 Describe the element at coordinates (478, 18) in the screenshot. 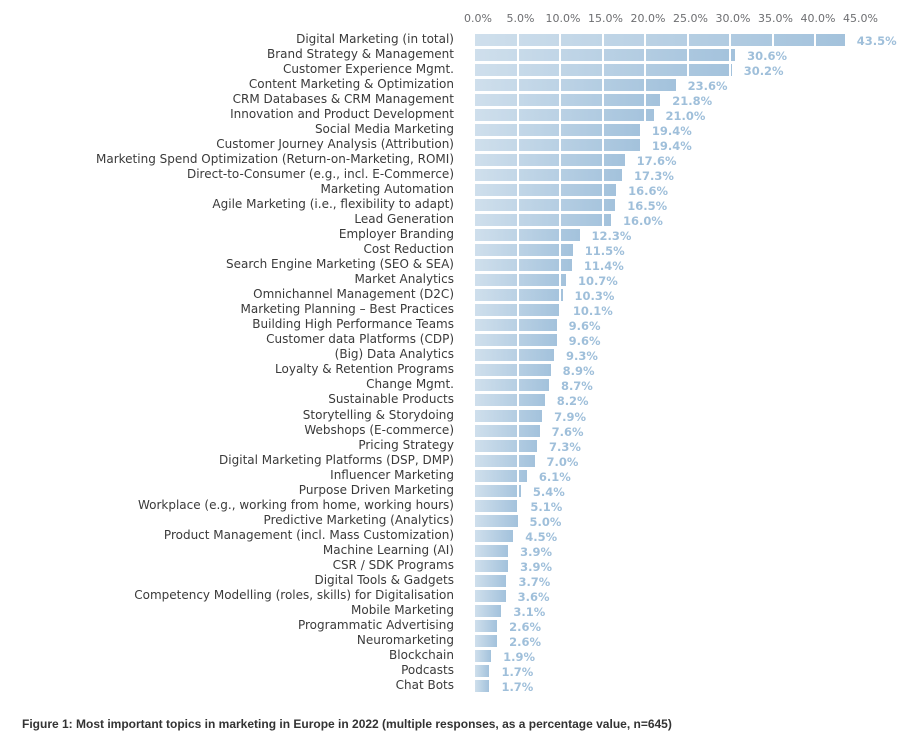

I see `x-tick-label: 0.0%` at that location.